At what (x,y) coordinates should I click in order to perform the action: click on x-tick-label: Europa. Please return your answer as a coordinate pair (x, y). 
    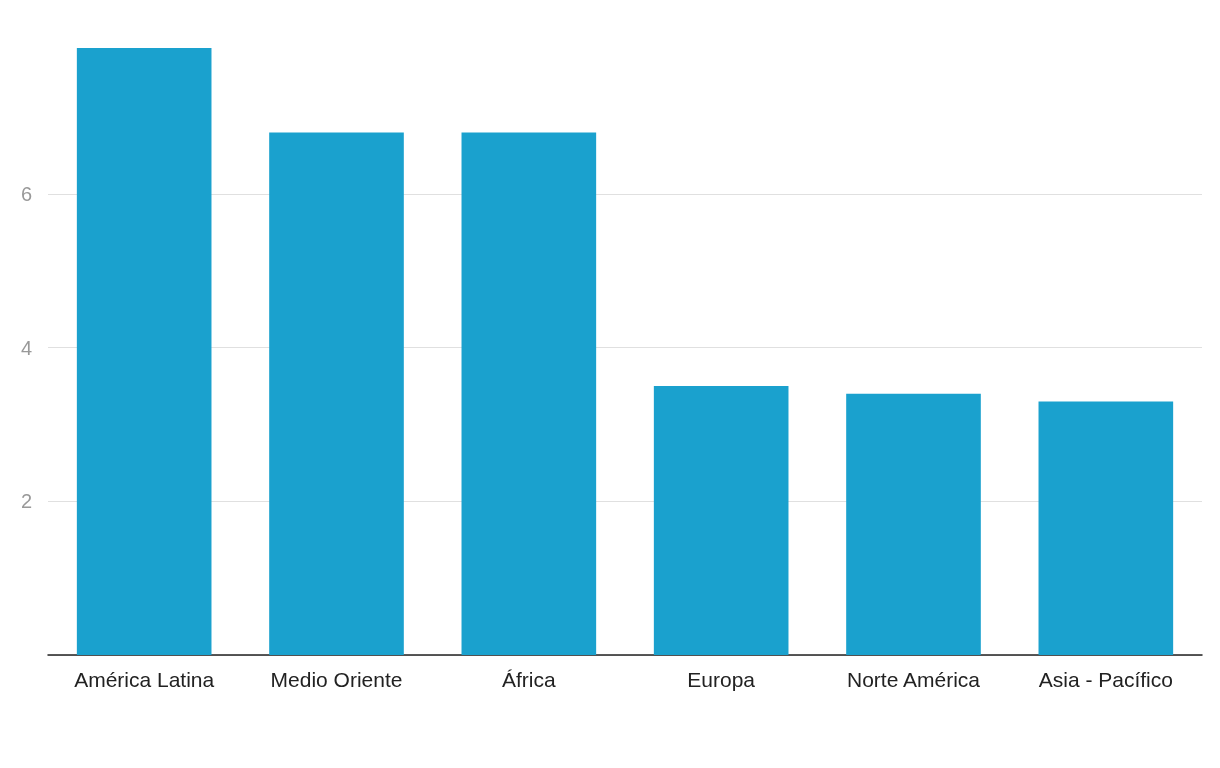
    Looking at the image, I should click on (721, 679).